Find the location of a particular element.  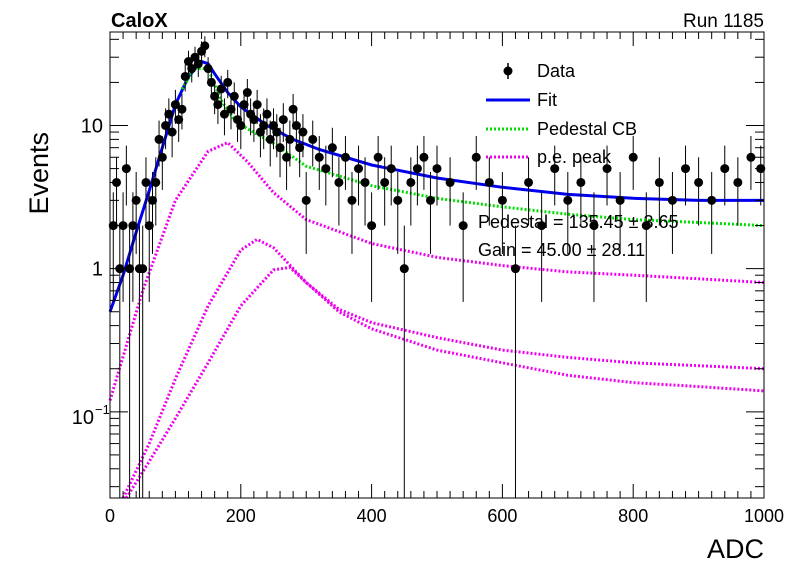

legend-label-fit: Fit is located at coordinates (547, 100).